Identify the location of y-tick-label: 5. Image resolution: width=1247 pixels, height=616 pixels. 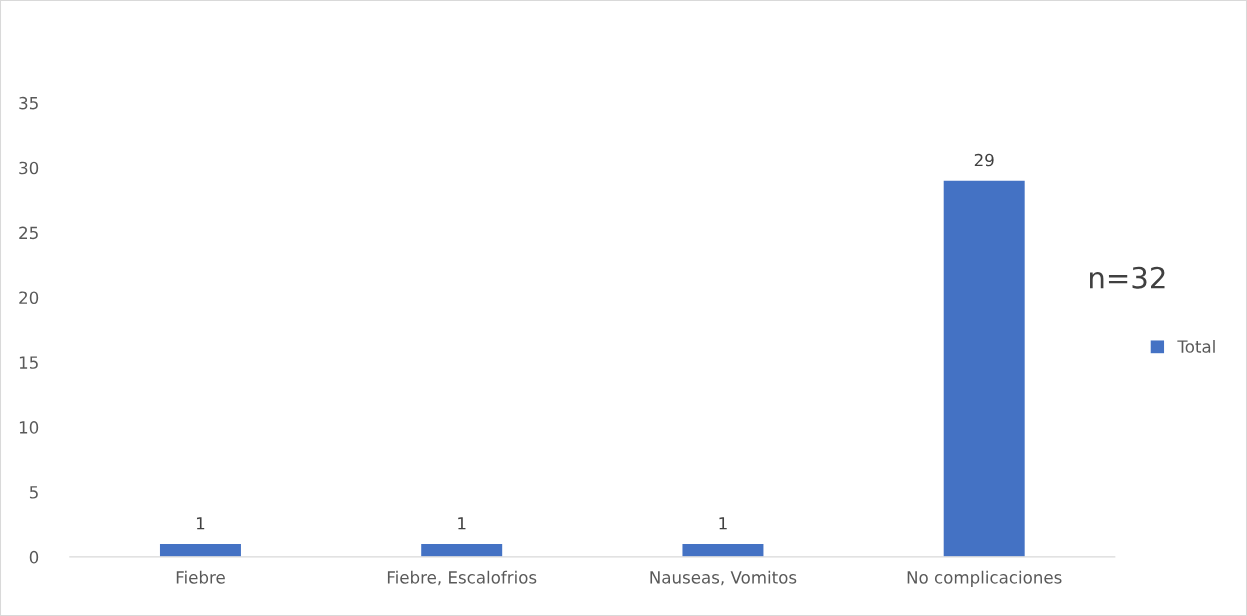
(33, 492).